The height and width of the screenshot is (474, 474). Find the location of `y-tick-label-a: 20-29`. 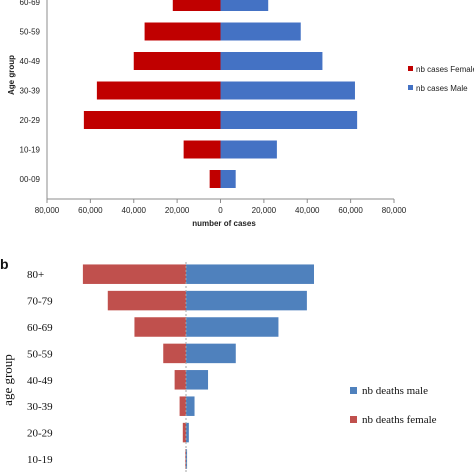

y-tick-label-a: 20-29 is located at coordinates (30, 120).